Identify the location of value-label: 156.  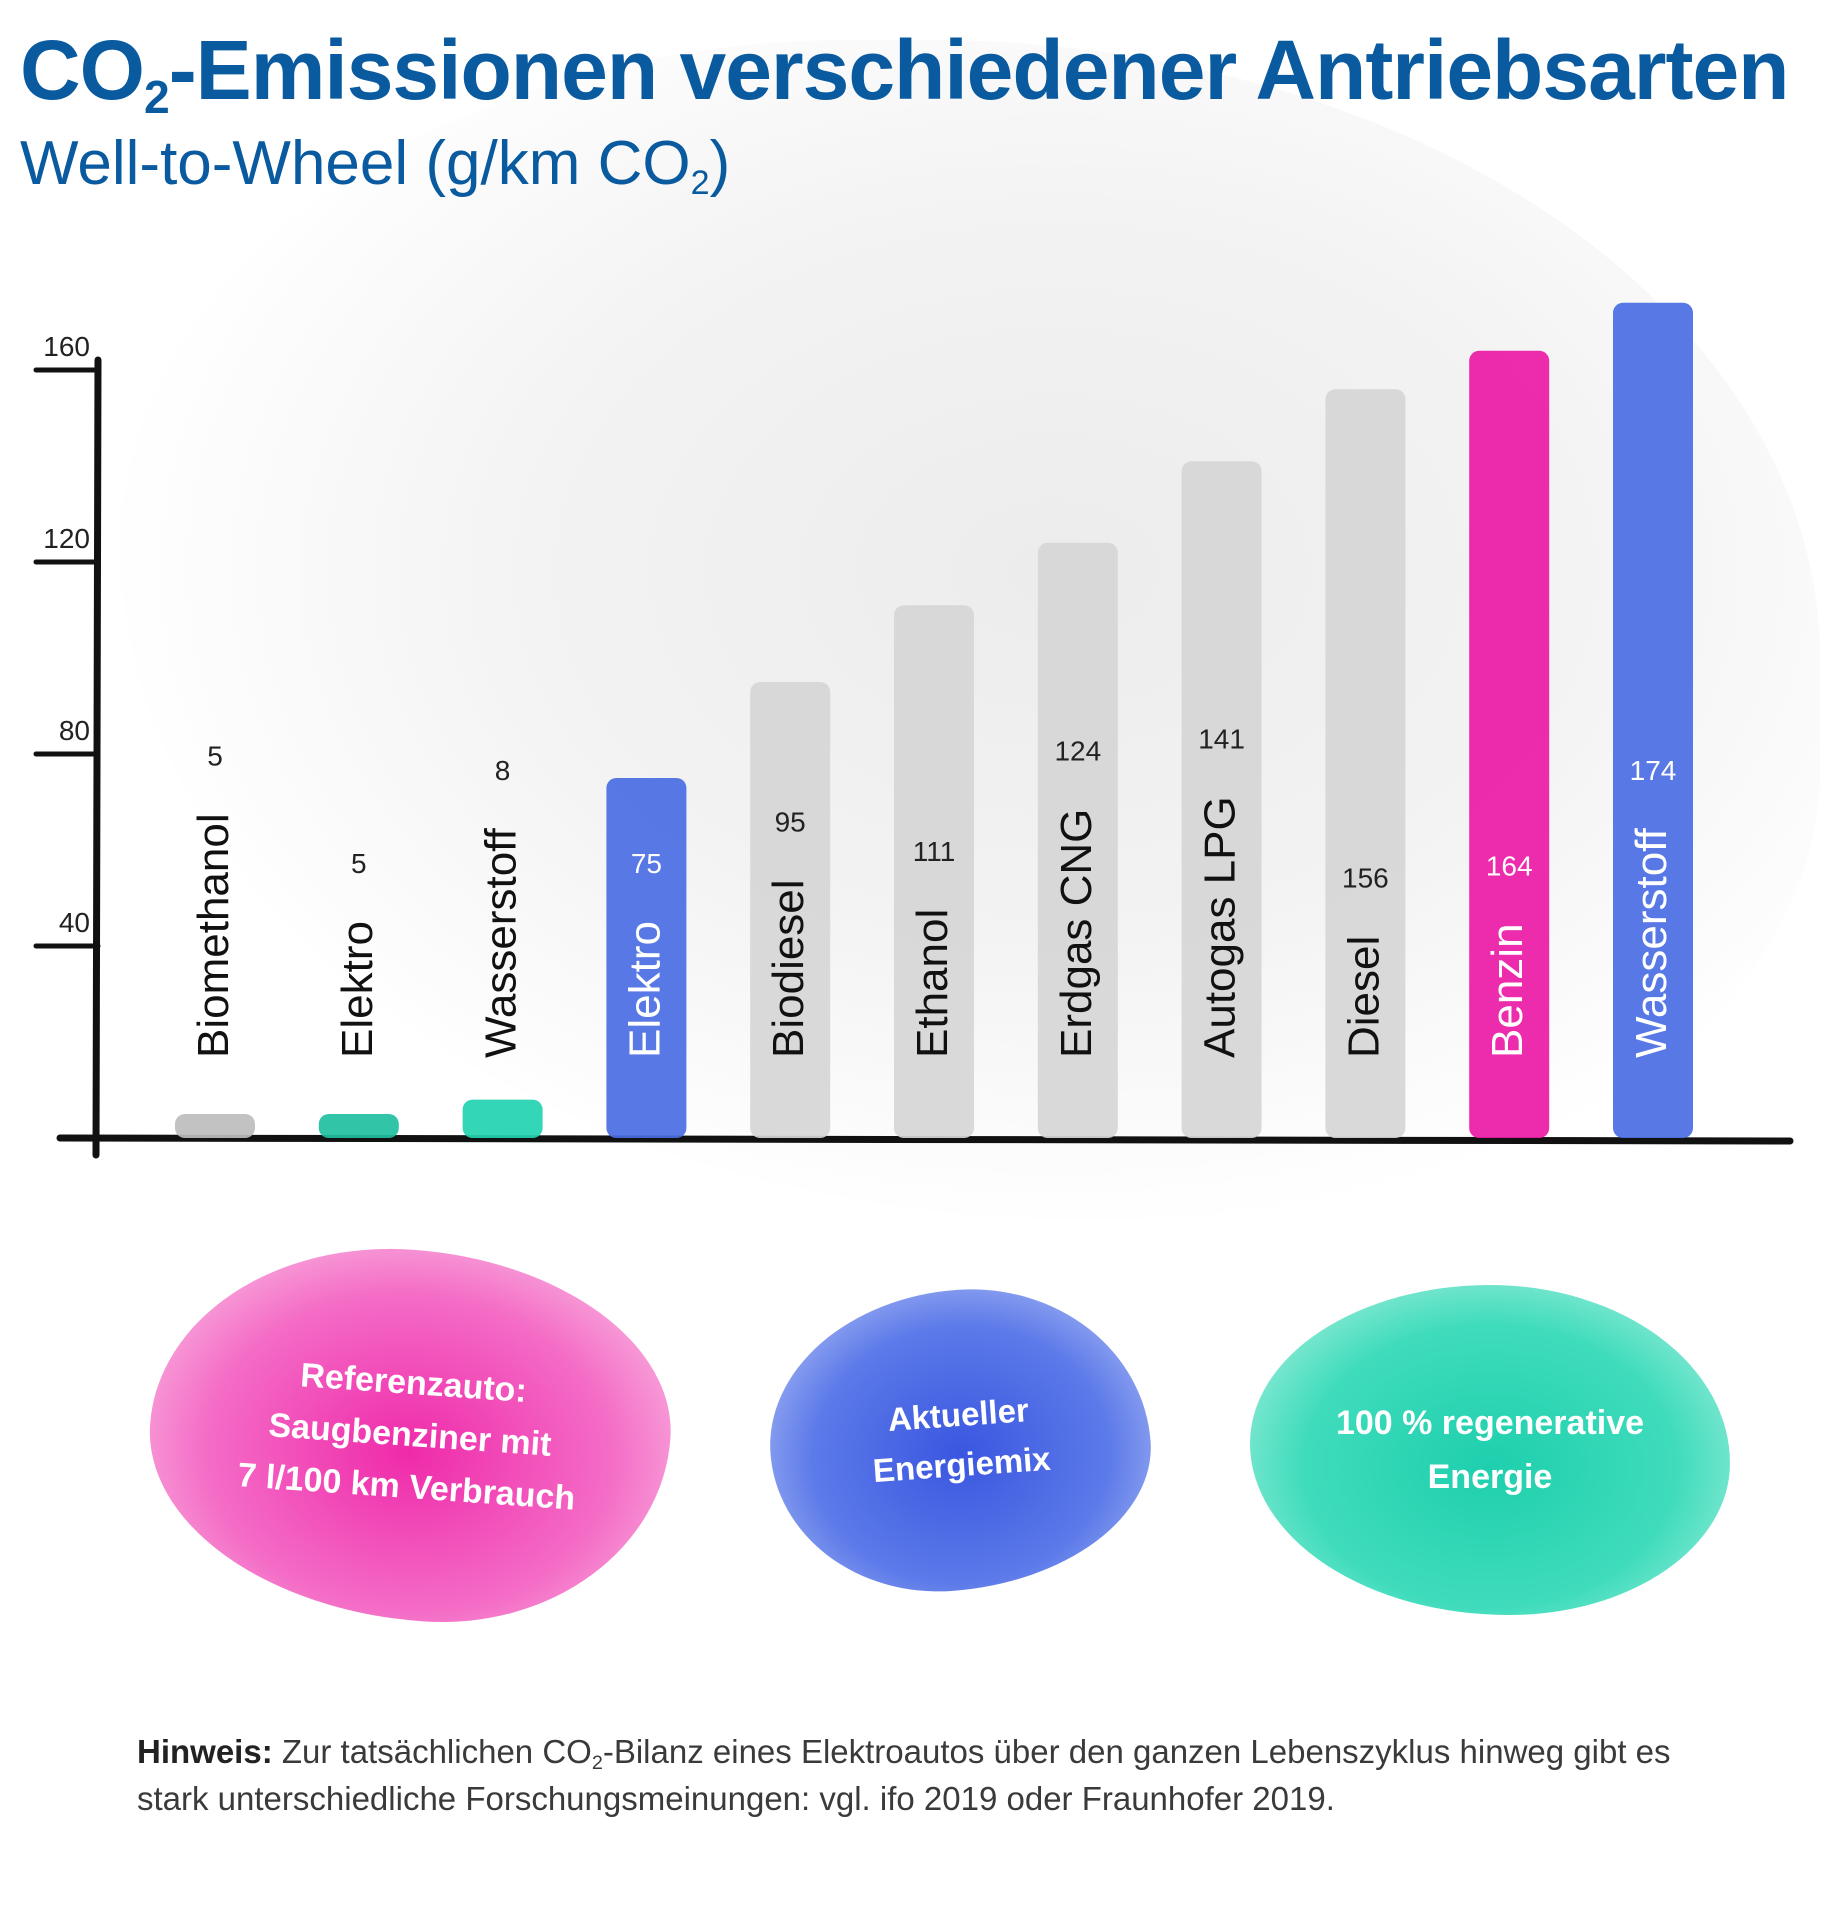
(1365, 878).